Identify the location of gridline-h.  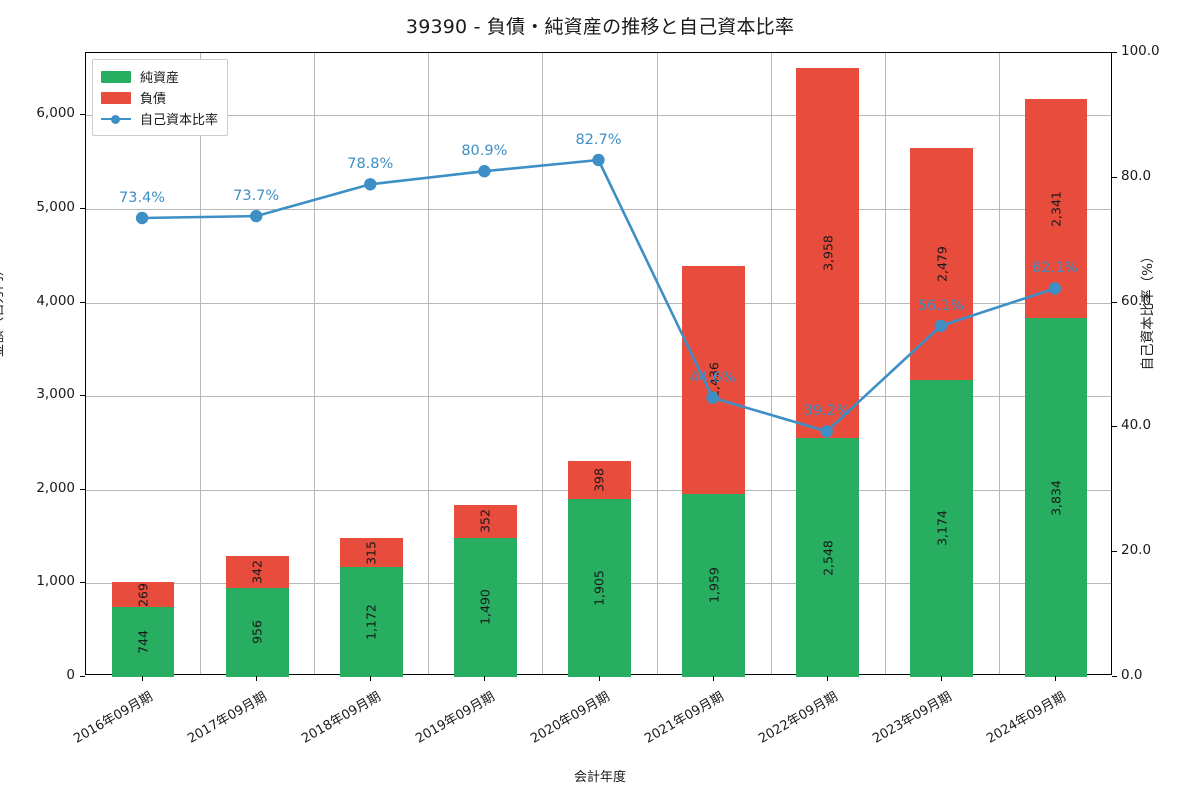
(598, 116).